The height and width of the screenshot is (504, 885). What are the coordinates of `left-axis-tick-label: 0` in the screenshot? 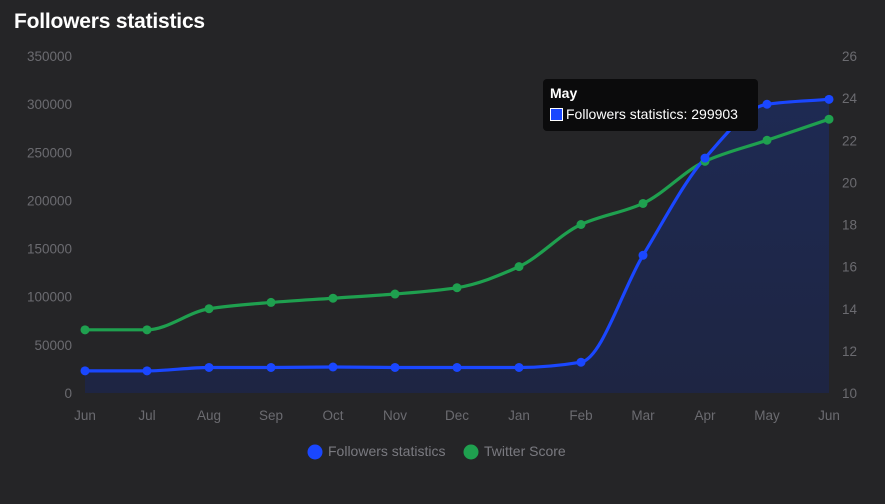 It's located at (68, 393).